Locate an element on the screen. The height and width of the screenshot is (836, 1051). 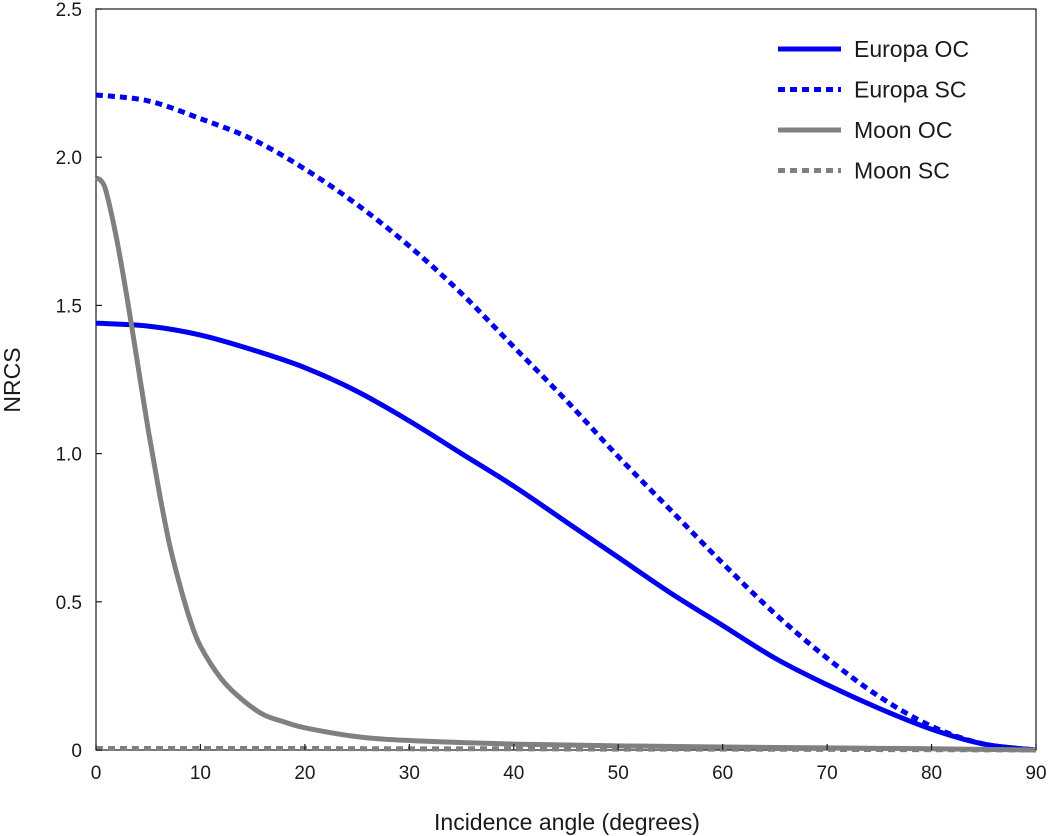
x-tick-label: 60 is located at coordinates (722, 773).